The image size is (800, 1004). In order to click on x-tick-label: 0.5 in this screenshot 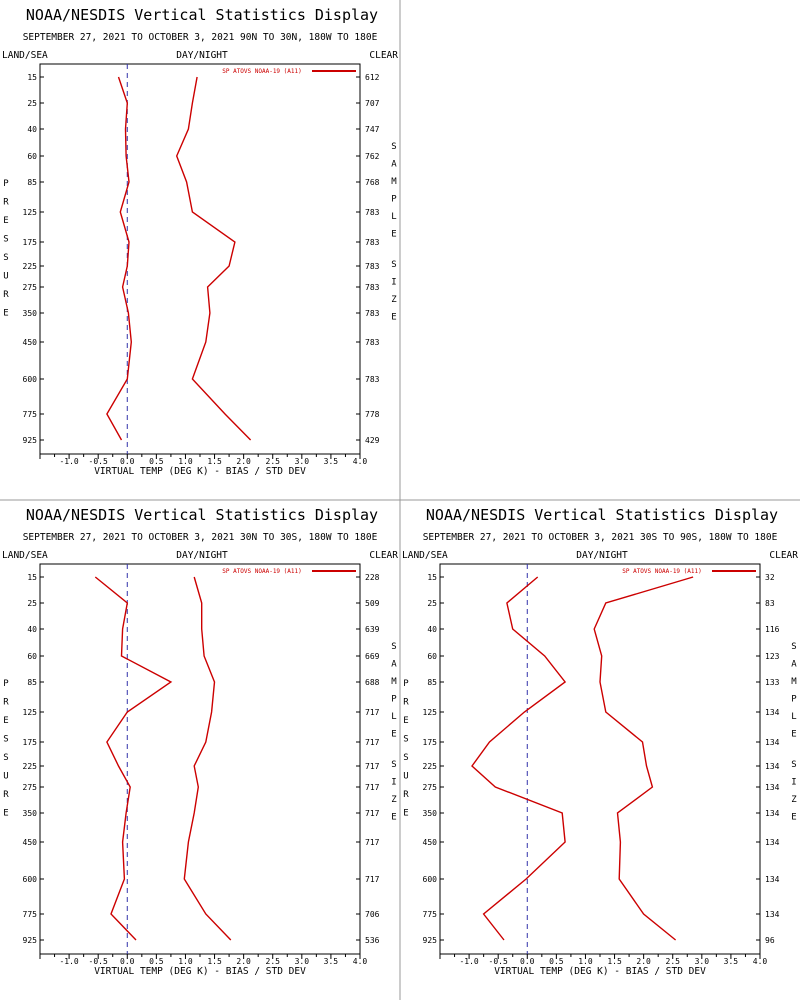, I will do `click(156, 461)`.